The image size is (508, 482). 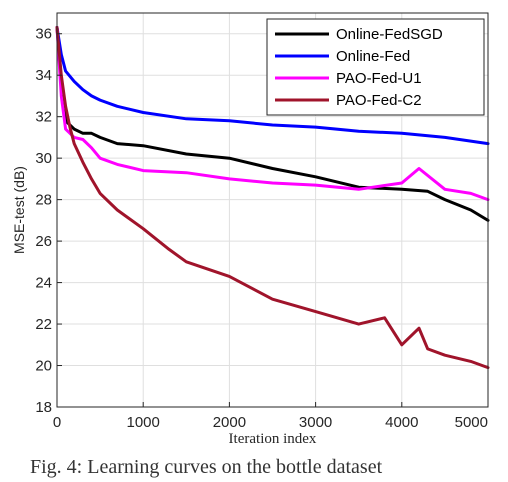 I want to click on legend-label: Online-Fed, so click(x=373, y=56).